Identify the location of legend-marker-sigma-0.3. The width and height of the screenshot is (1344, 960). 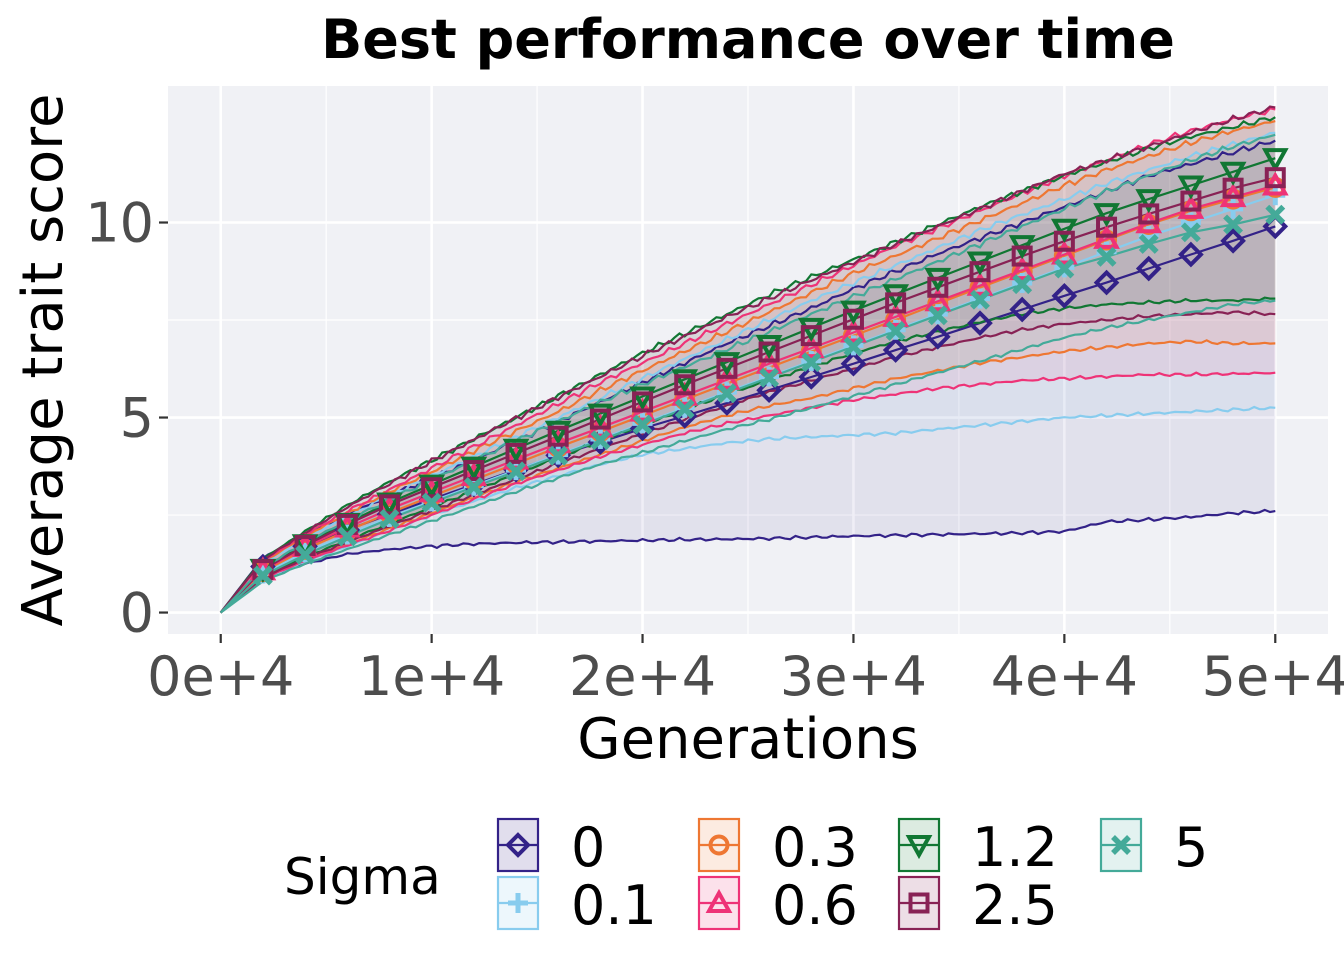
(719, 845).